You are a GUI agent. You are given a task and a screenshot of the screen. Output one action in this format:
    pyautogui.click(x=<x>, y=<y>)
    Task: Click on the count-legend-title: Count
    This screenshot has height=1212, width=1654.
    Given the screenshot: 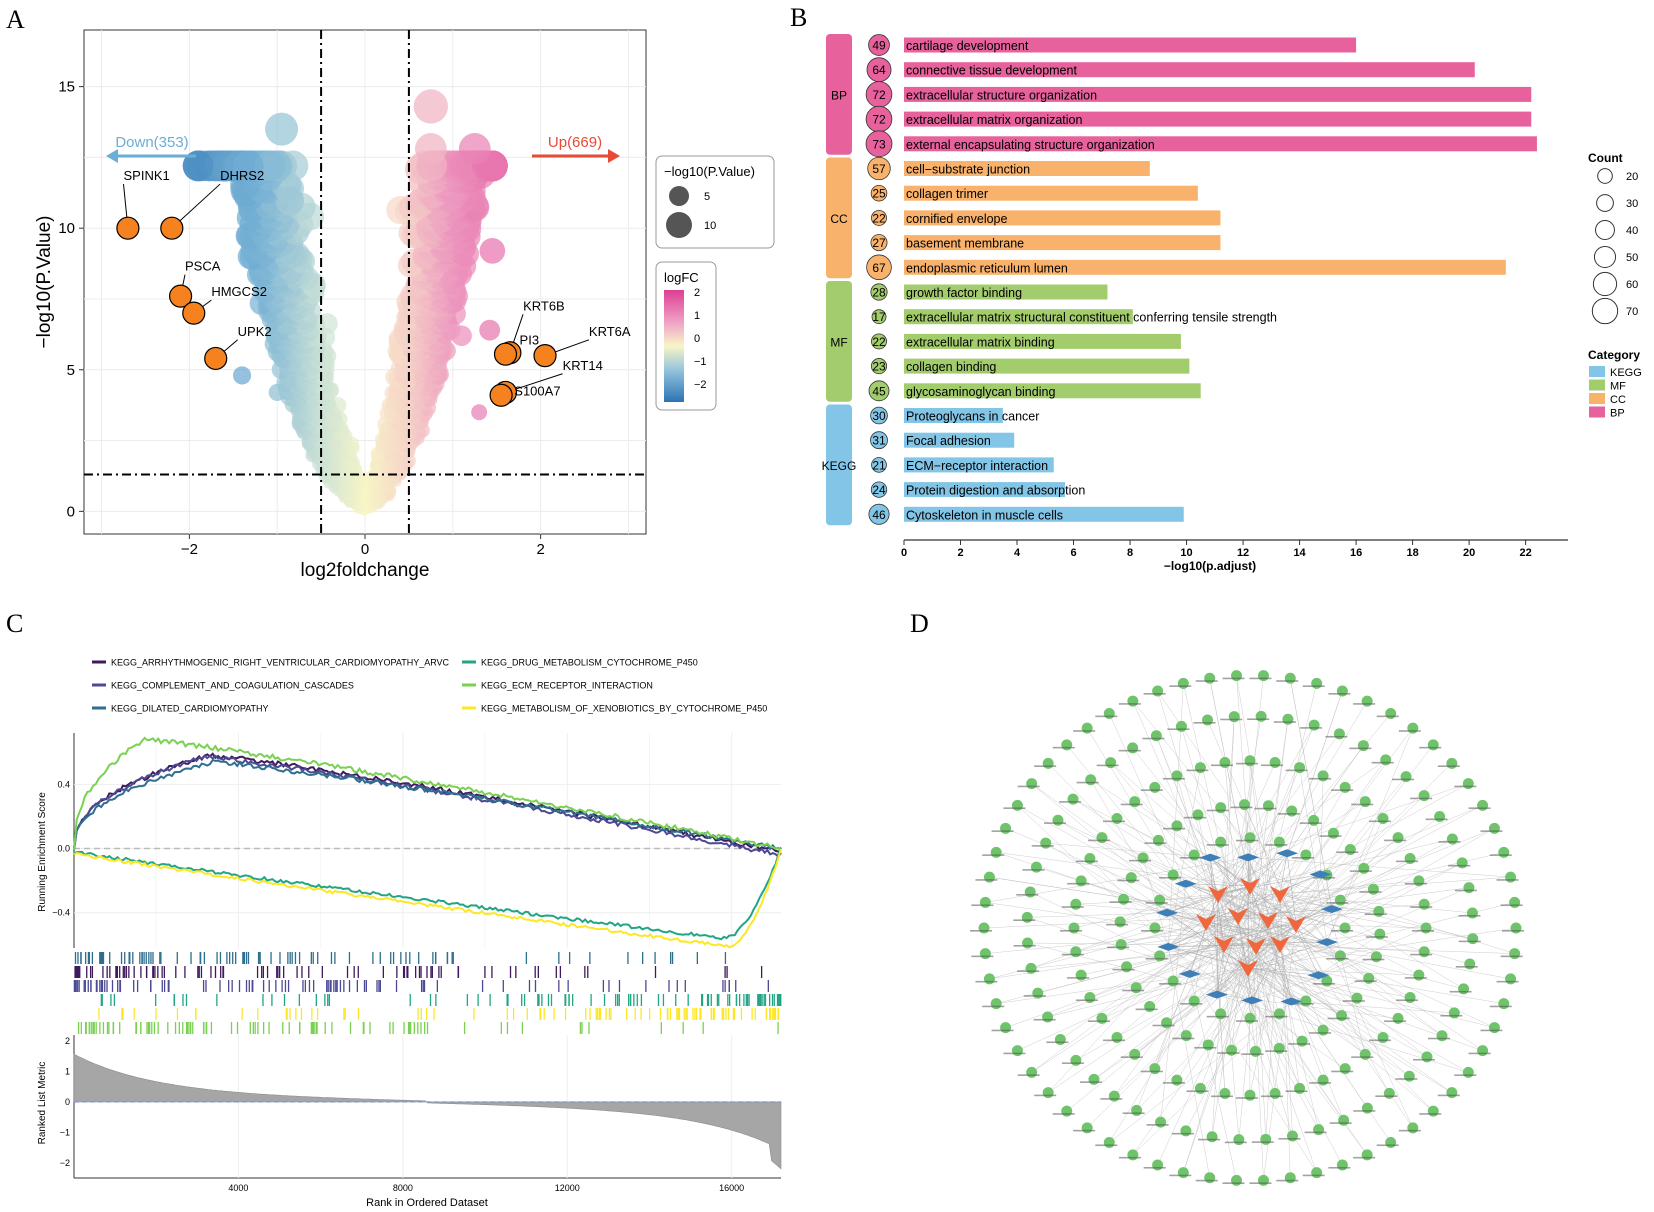 What is the action you would take?
    pyautogui.click(x=1605, y=158)
    